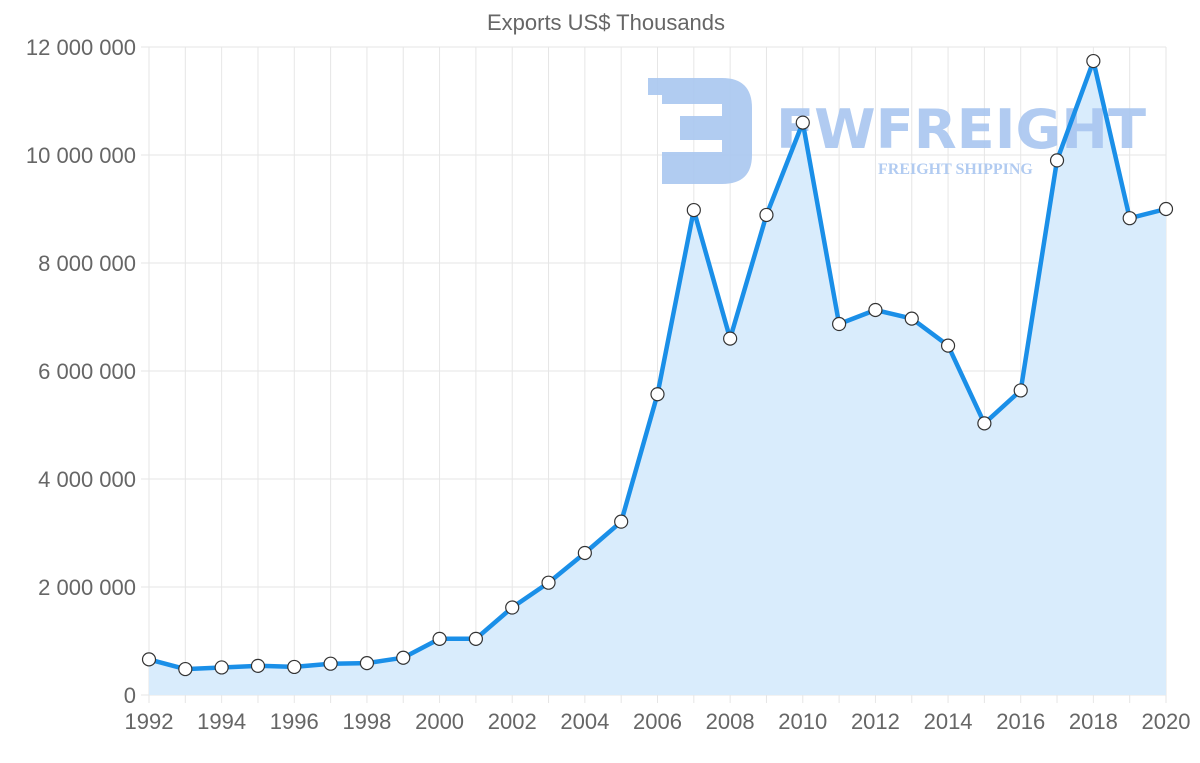 The height and width of the screenshot is (763, 1200). I want to click on x-tick-label: 2010, so click(802, 721).